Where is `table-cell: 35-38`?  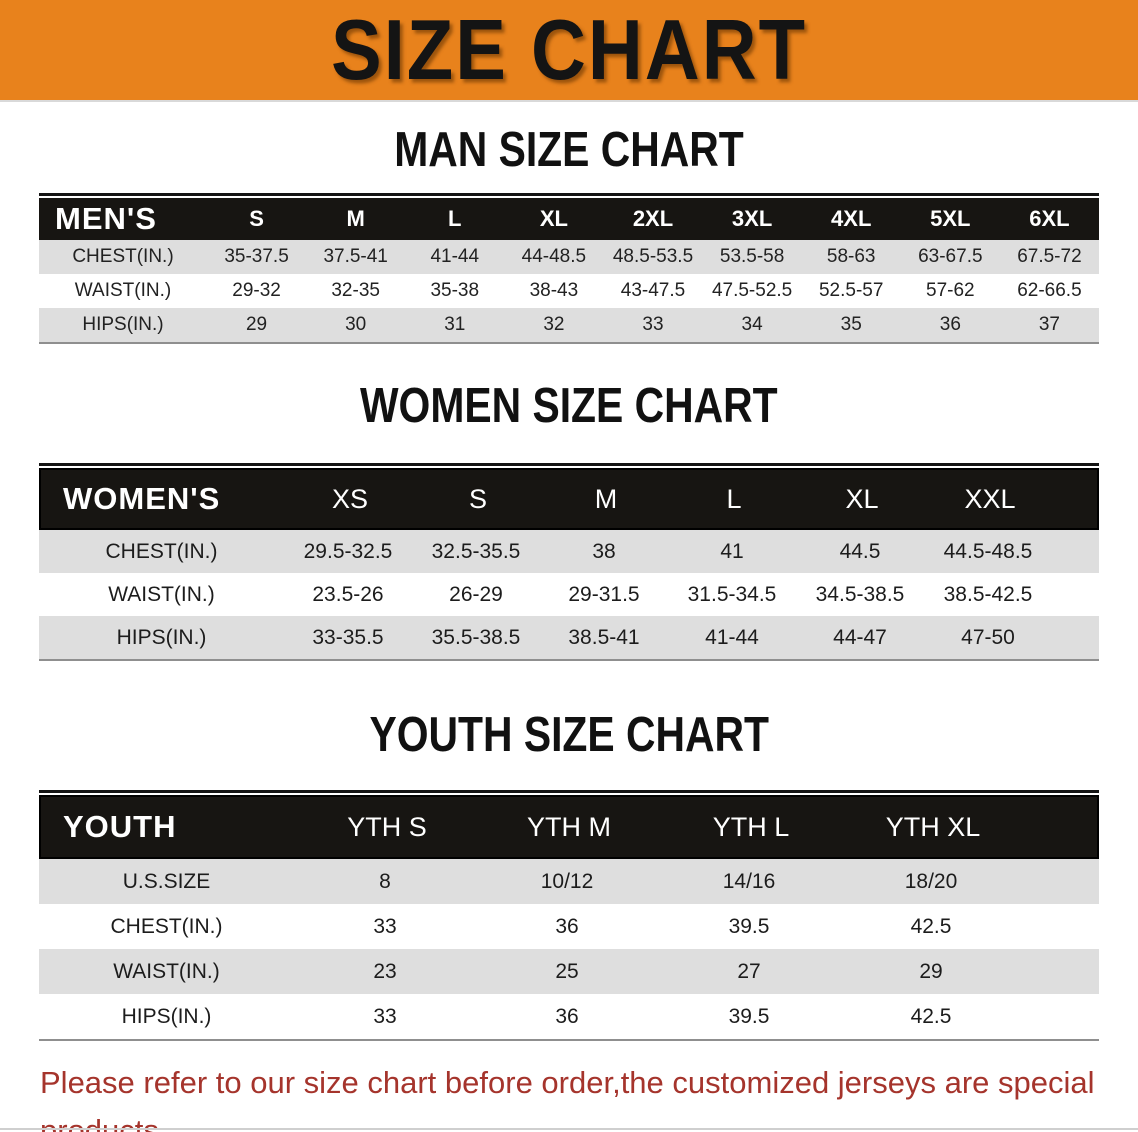 table-cell: 35-38 is located at coordinates (455, 290).